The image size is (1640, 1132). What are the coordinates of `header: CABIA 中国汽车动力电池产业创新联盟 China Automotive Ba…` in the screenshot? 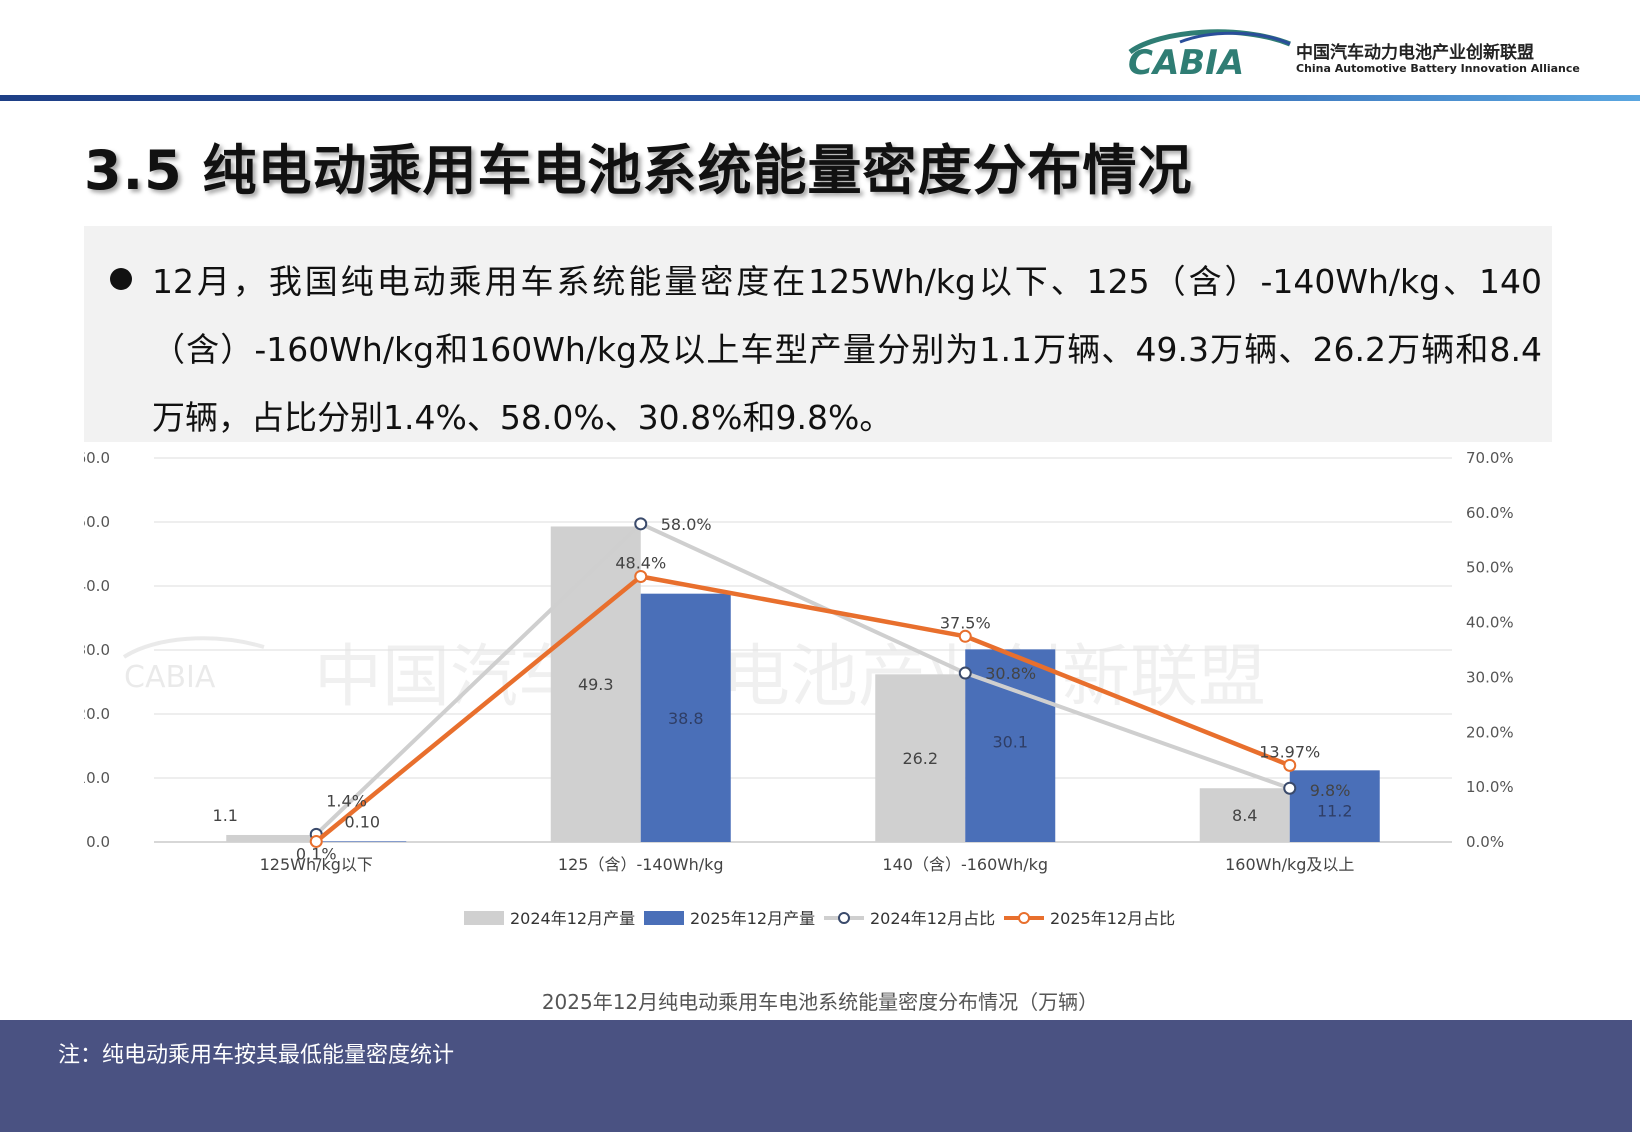 It's located at (820, 50).